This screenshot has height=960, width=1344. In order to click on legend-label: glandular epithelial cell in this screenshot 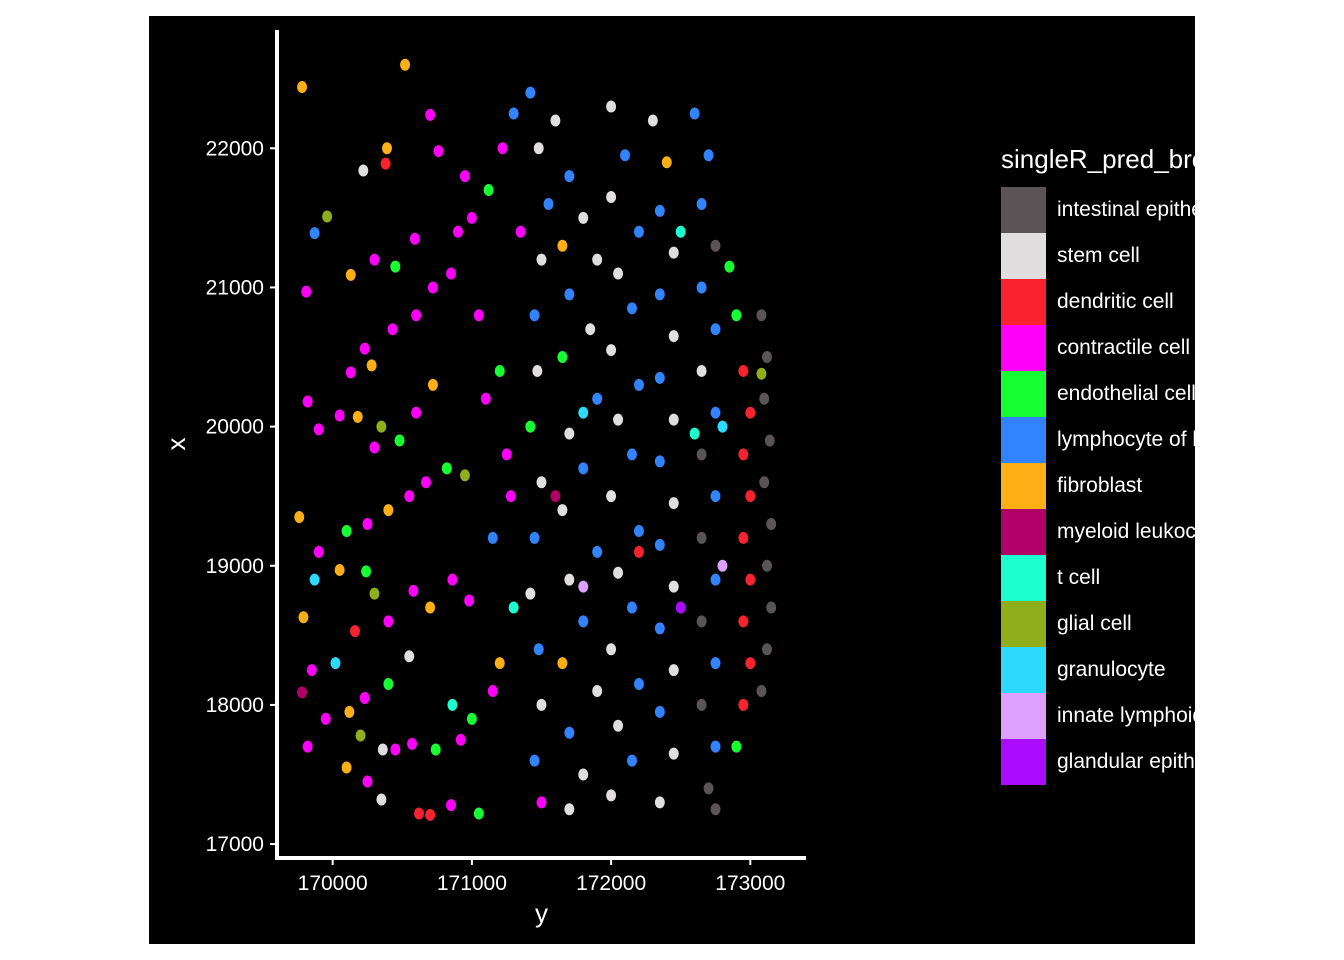, I will do `click(1163, 761)`.